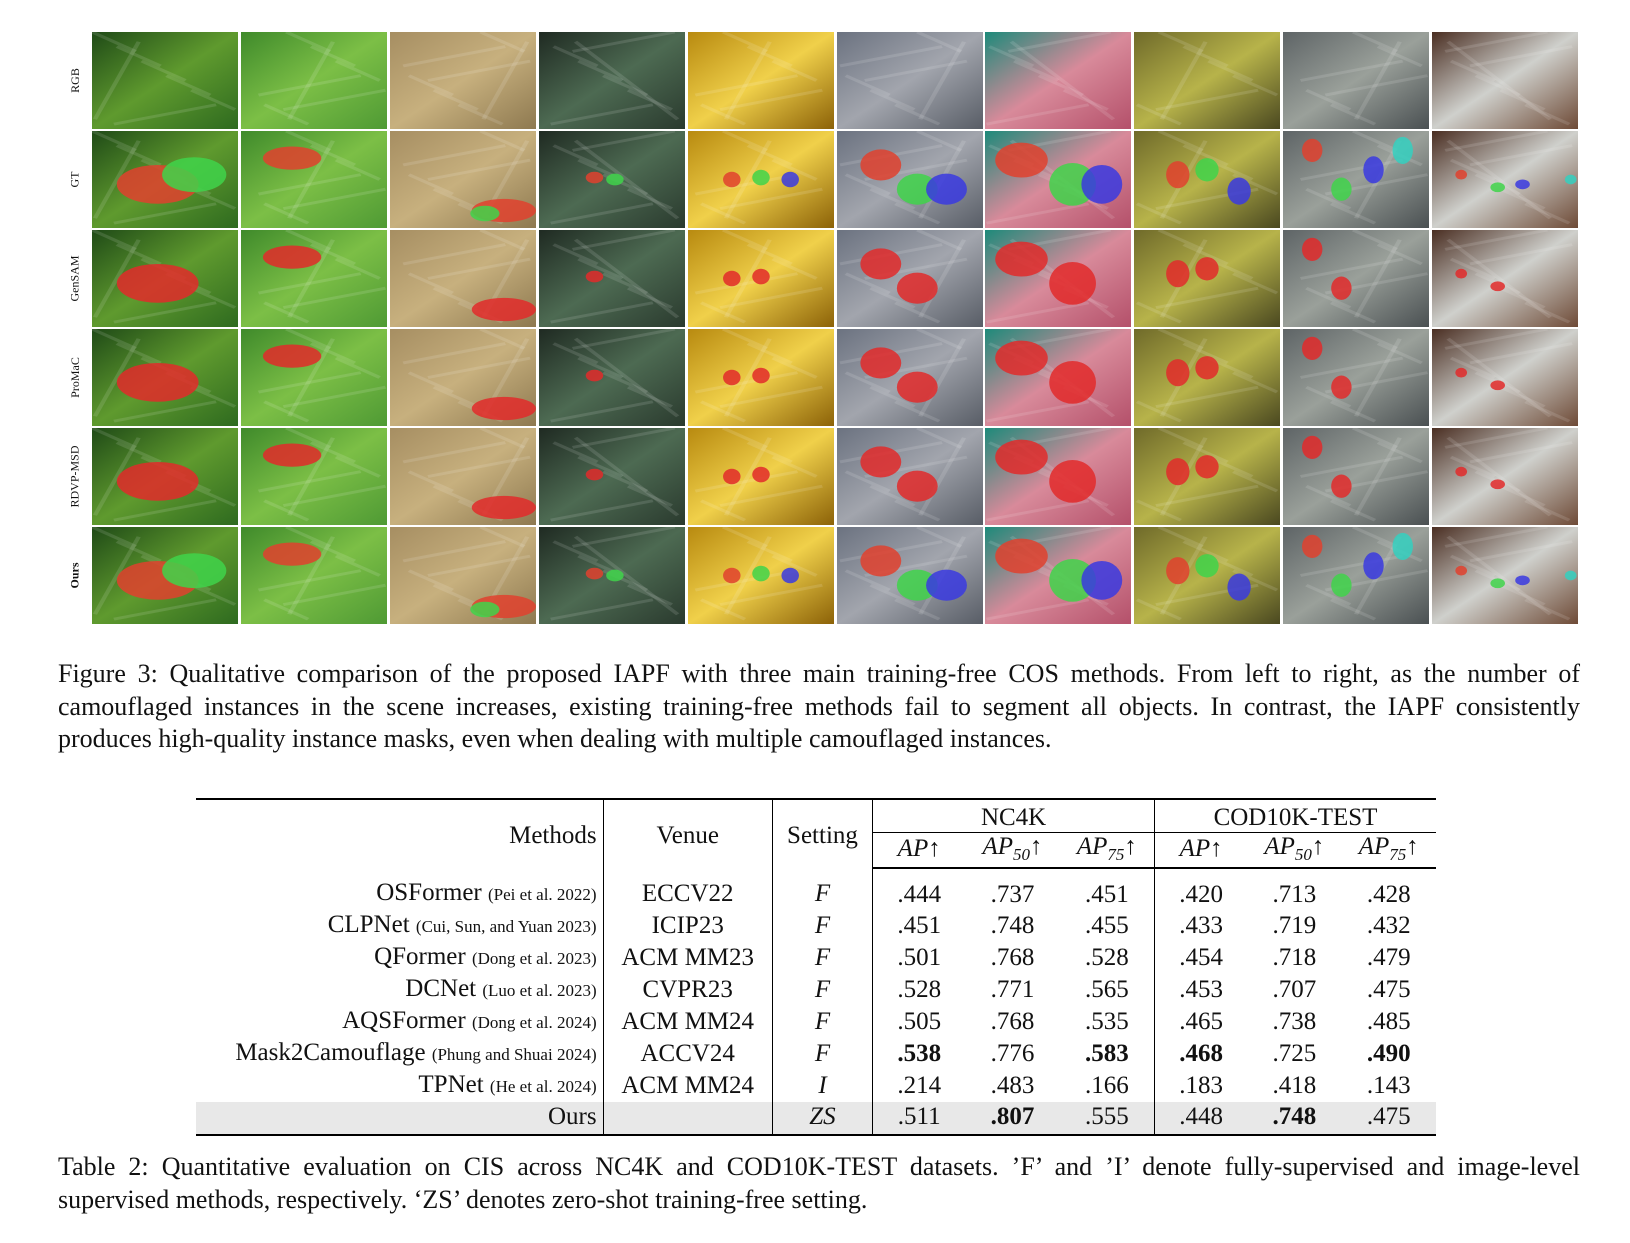 The height and width of the screenshot is (1243, 1630). I want to click on cell-method: TPNet (He et al. 2024), so click(400, 1086).